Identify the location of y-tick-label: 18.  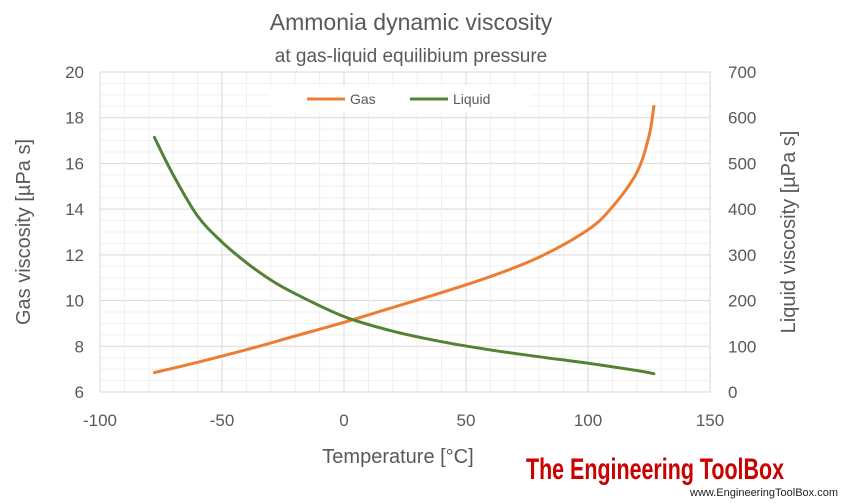
(74, 118).